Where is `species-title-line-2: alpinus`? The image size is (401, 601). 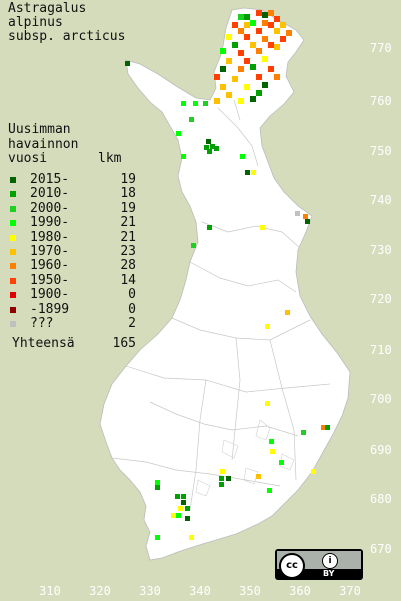
species-title-line-2: alpinus is located at coordinates (35, 22).